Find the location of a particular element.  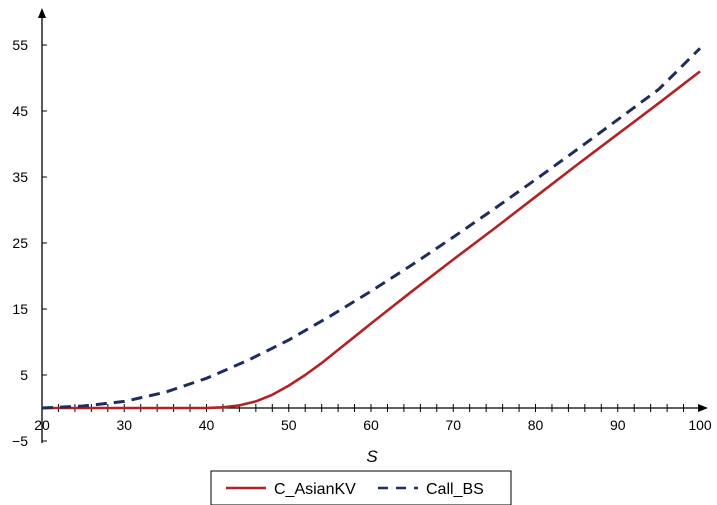

x-axis-label: S is located at coordinates (372, 456).